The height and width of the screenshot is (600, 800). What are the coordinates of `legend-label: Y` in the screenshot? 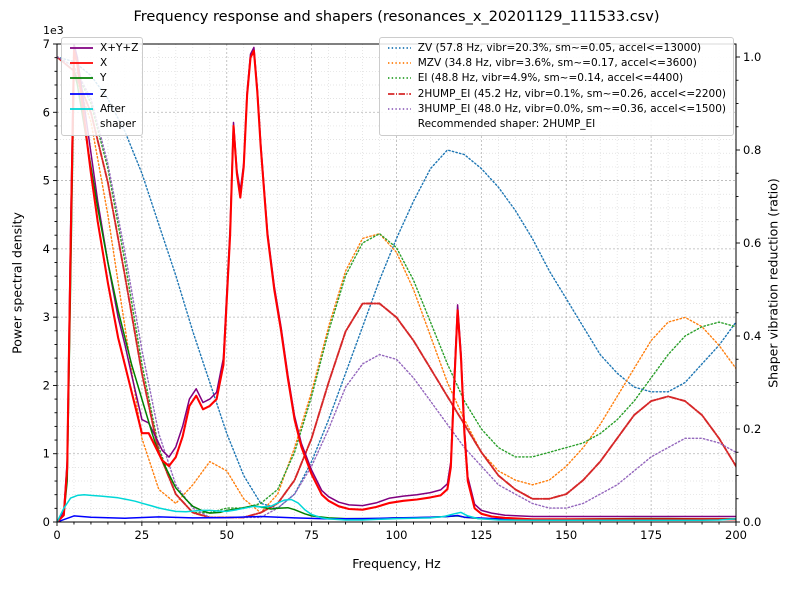 It's located at (103, 78).